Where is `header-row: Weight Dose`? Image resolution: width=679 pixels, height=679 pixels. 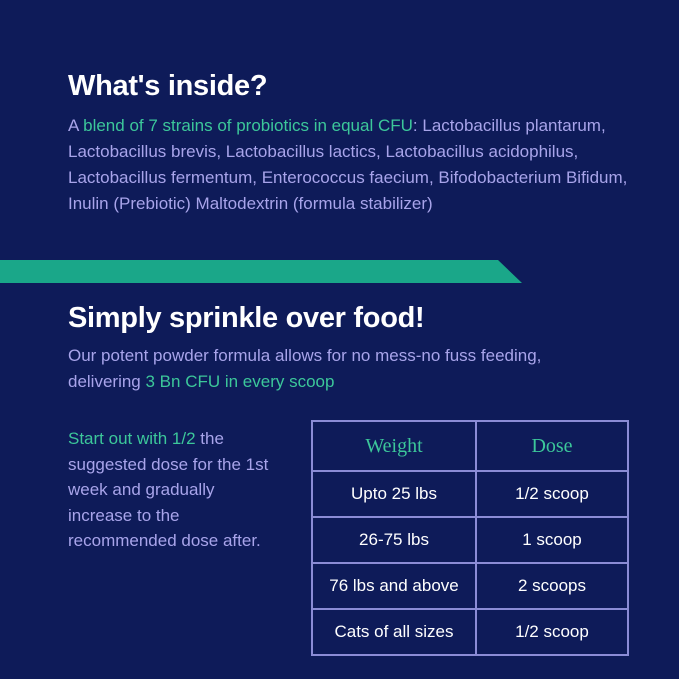 header-row: Weight Dose is located at coordinates (470, 446).